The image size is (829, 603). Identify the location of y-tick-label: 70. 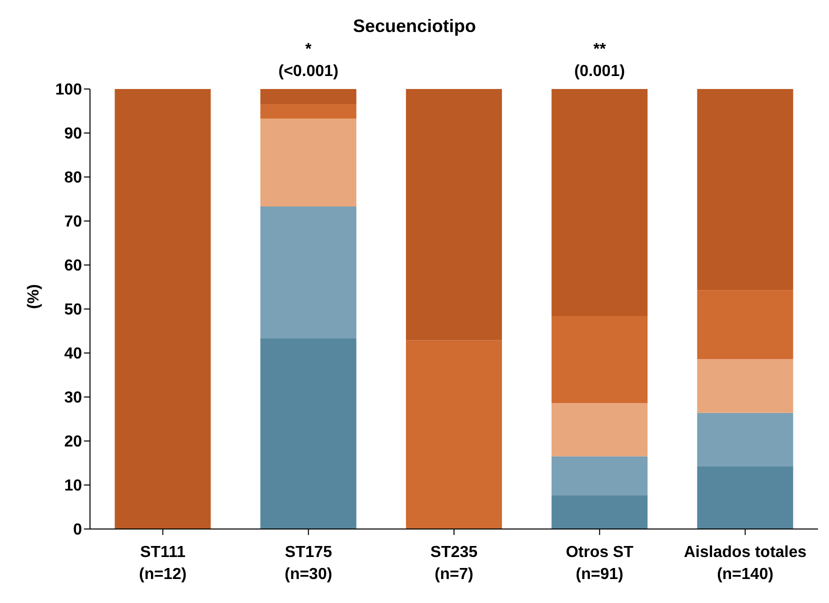
(73, 222).